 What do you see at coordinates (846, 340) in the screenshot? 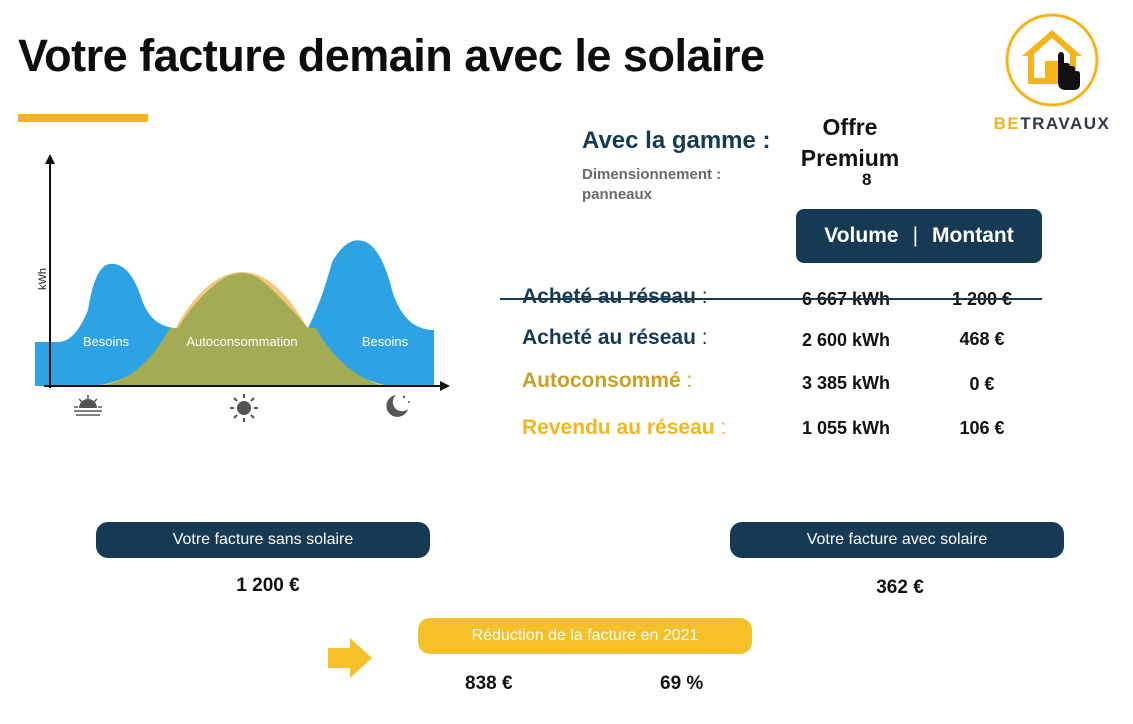
I see `row-volume-bought: 2 600 kWh` at bounding box center [846, 340].